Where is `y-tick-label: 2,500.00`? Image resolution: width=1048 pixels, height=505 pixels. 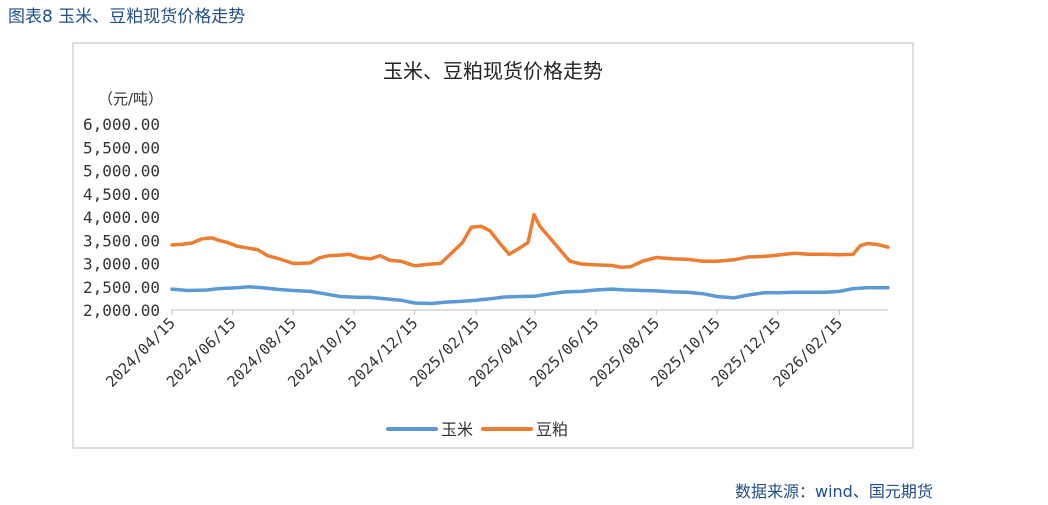 y-tick-label: 2,500.00 is located at coordinates (121, 287).